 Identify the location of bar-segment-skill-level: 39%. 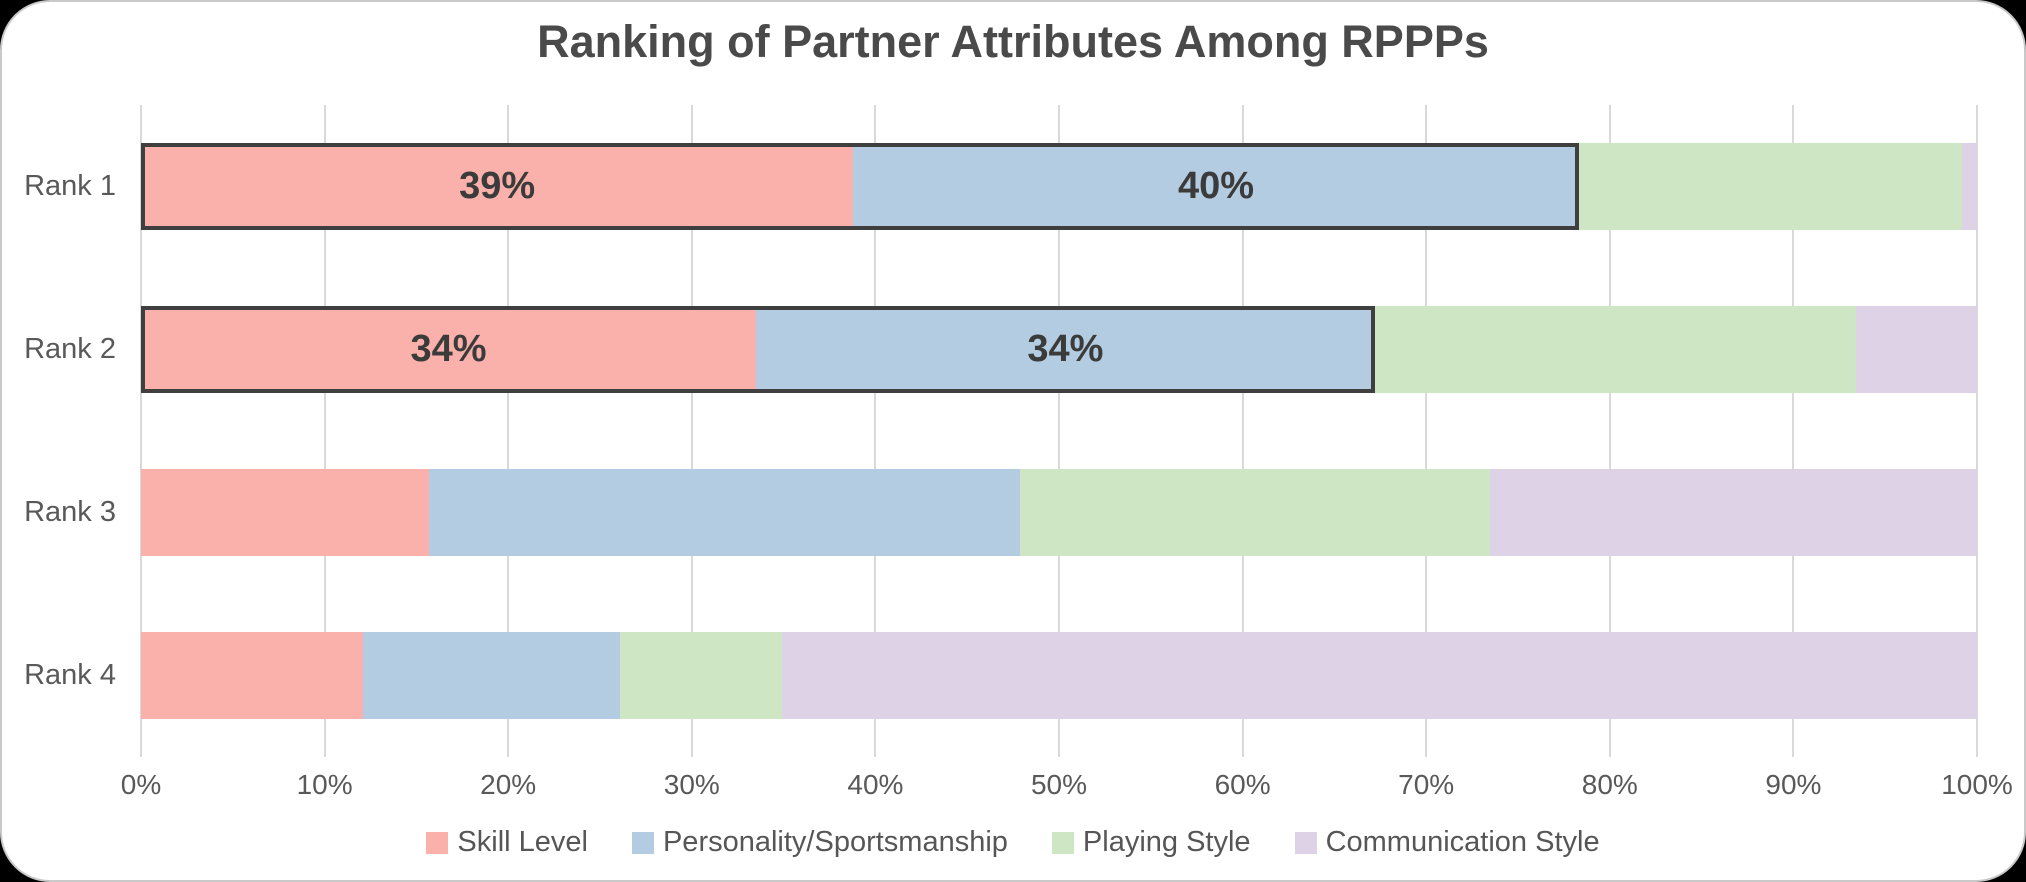
(497, 186).